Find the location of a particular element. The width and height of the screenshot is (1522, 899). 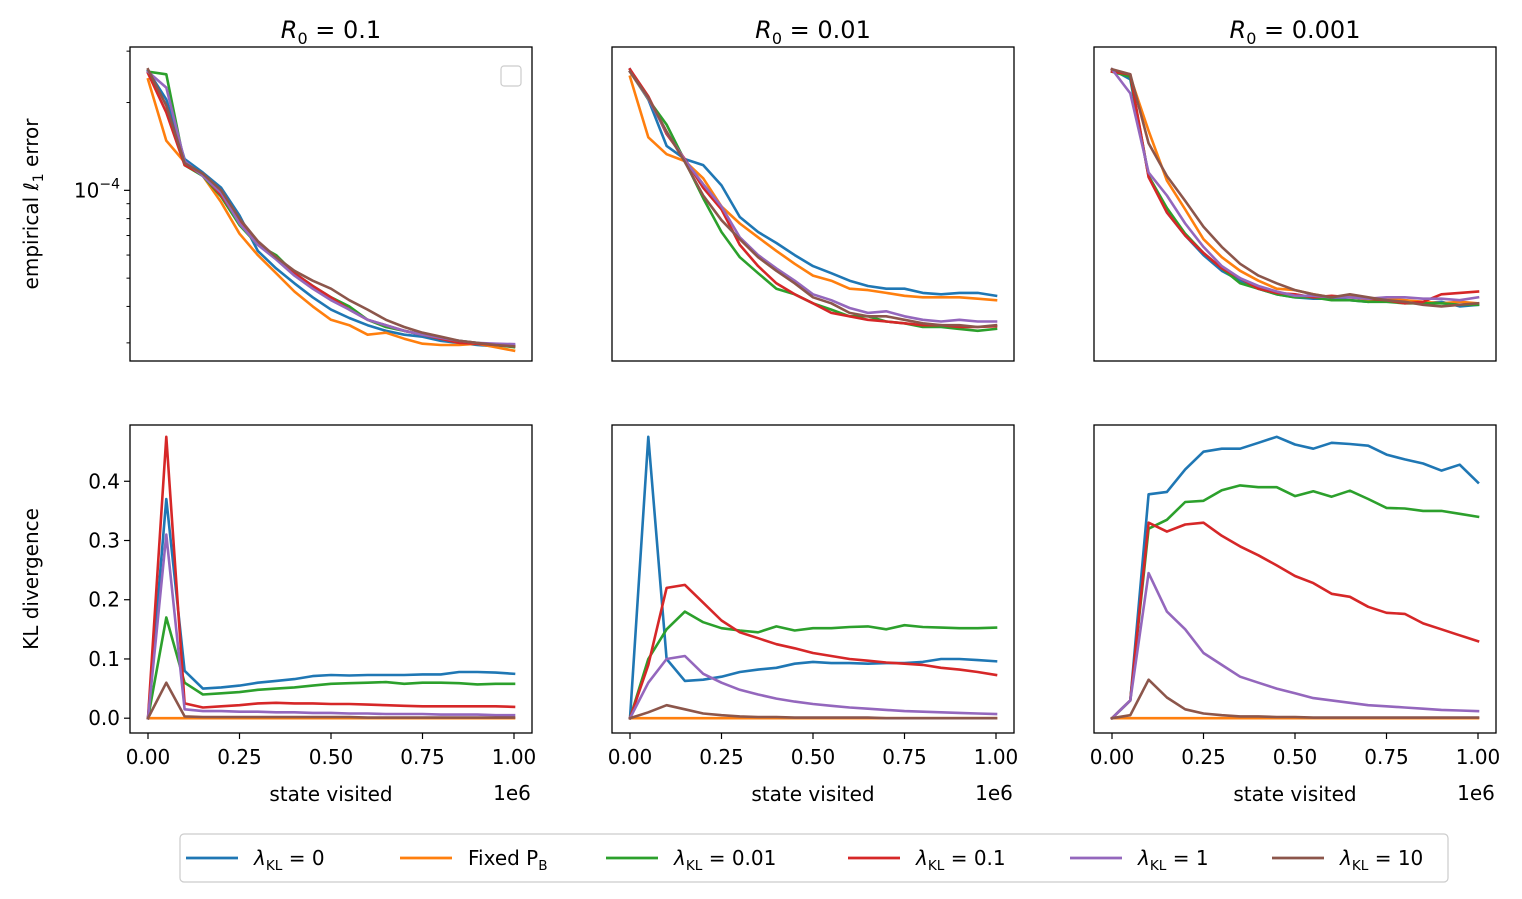

legend-label: λKL = 1 is located at coordinates (1173, 860).